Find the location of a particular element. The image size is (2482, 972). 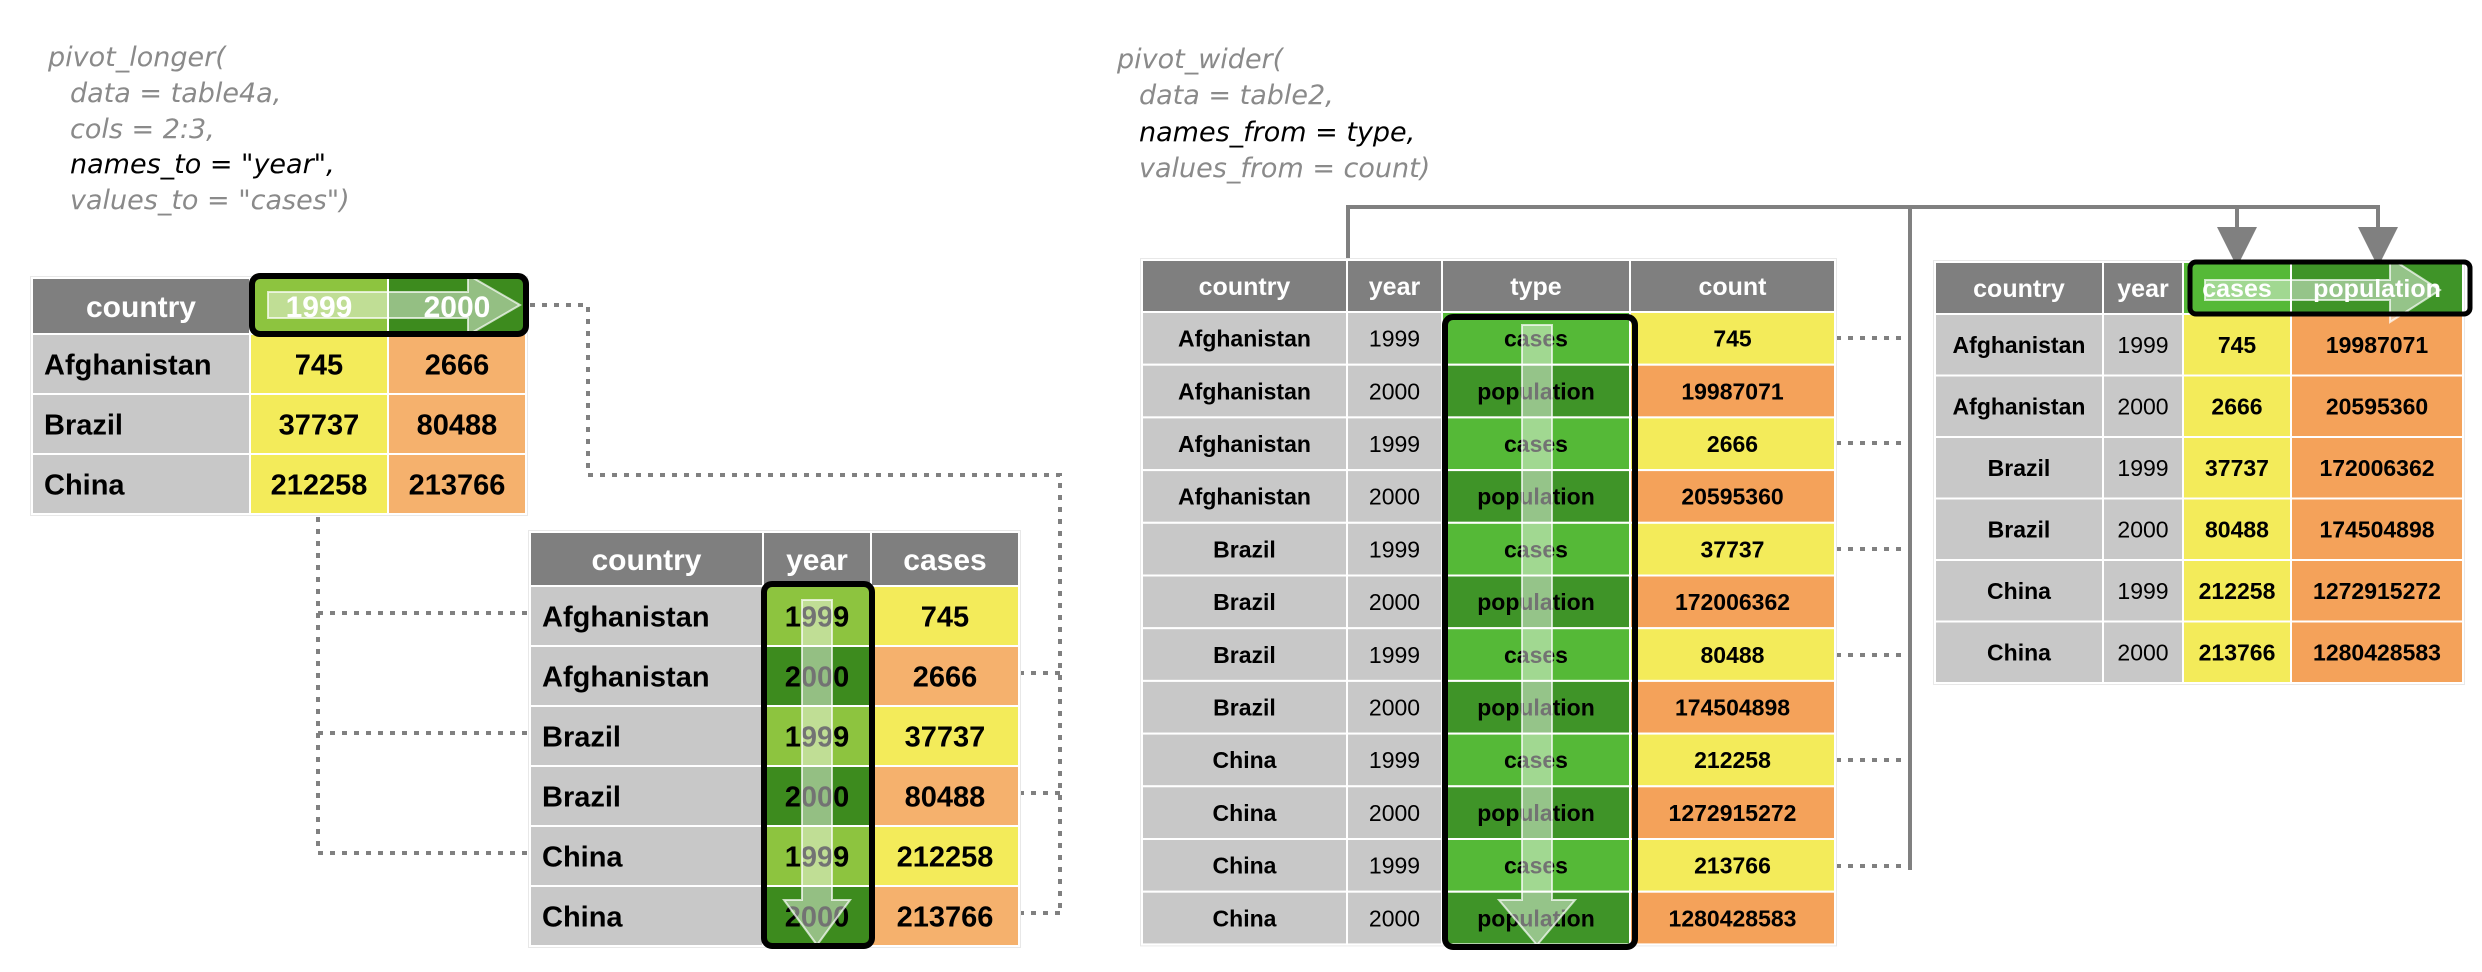

outline-wide-year-headers is located at coordinates (389, 305).